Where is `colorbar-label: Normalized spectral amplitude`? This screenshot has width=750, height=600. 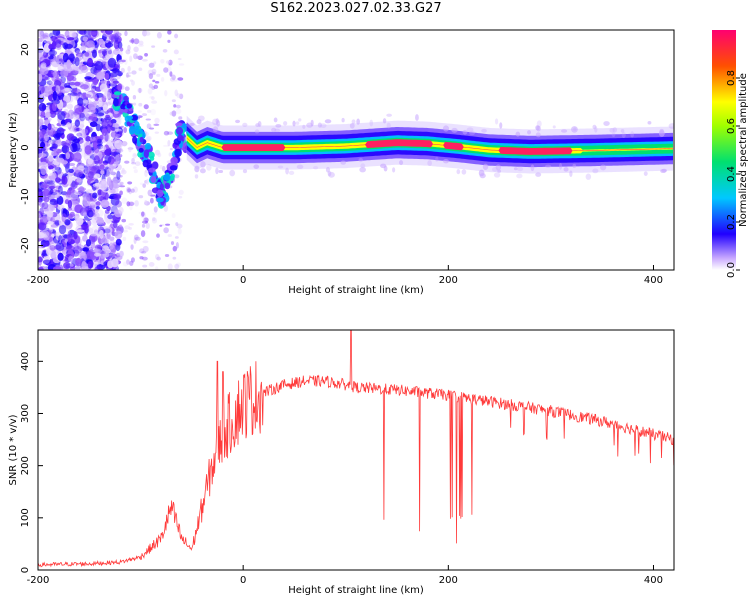
colorbar-label: Normalized spectral amplitude is located at coordinates (743, 150).